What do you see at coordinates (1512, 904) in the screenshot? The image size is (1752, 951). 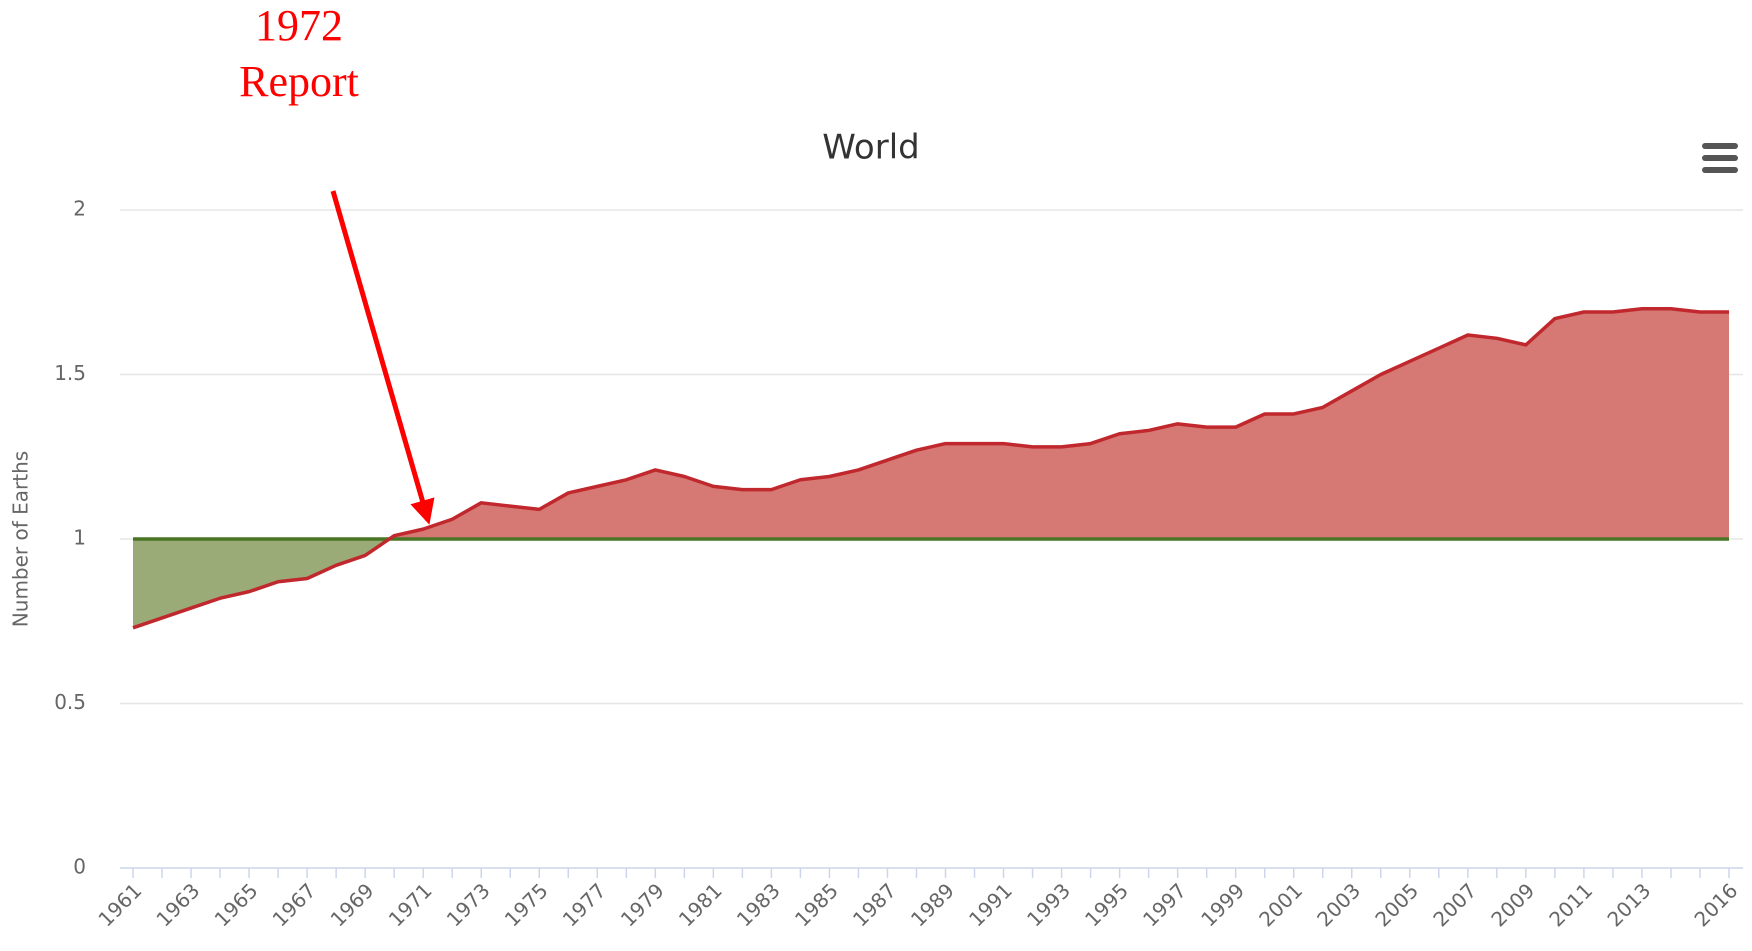 I see `x-tick-label: 2009` at bounding box center [1512, 904].